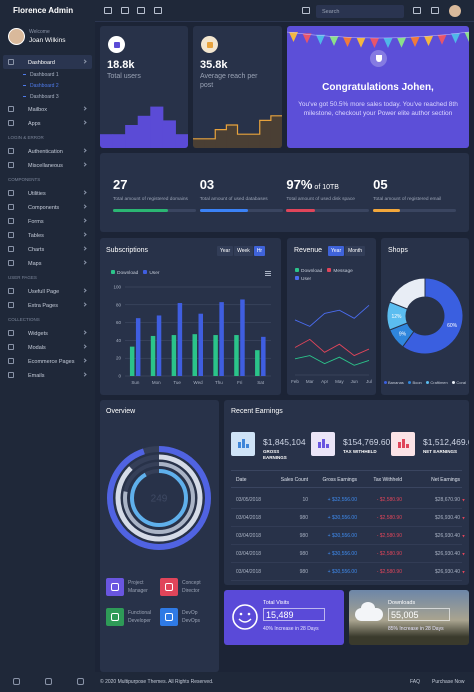 The width and height of the screenshot is (474, 692). What do you see at coordinates (396, 317) in the screenshot?
I see `value-label: 12%` at bounding box center [396, 317].